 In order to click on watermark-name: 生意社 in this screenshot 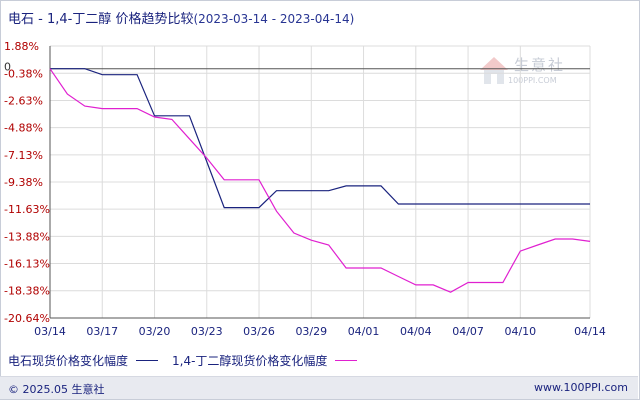, I will do `click(540, 65)`.